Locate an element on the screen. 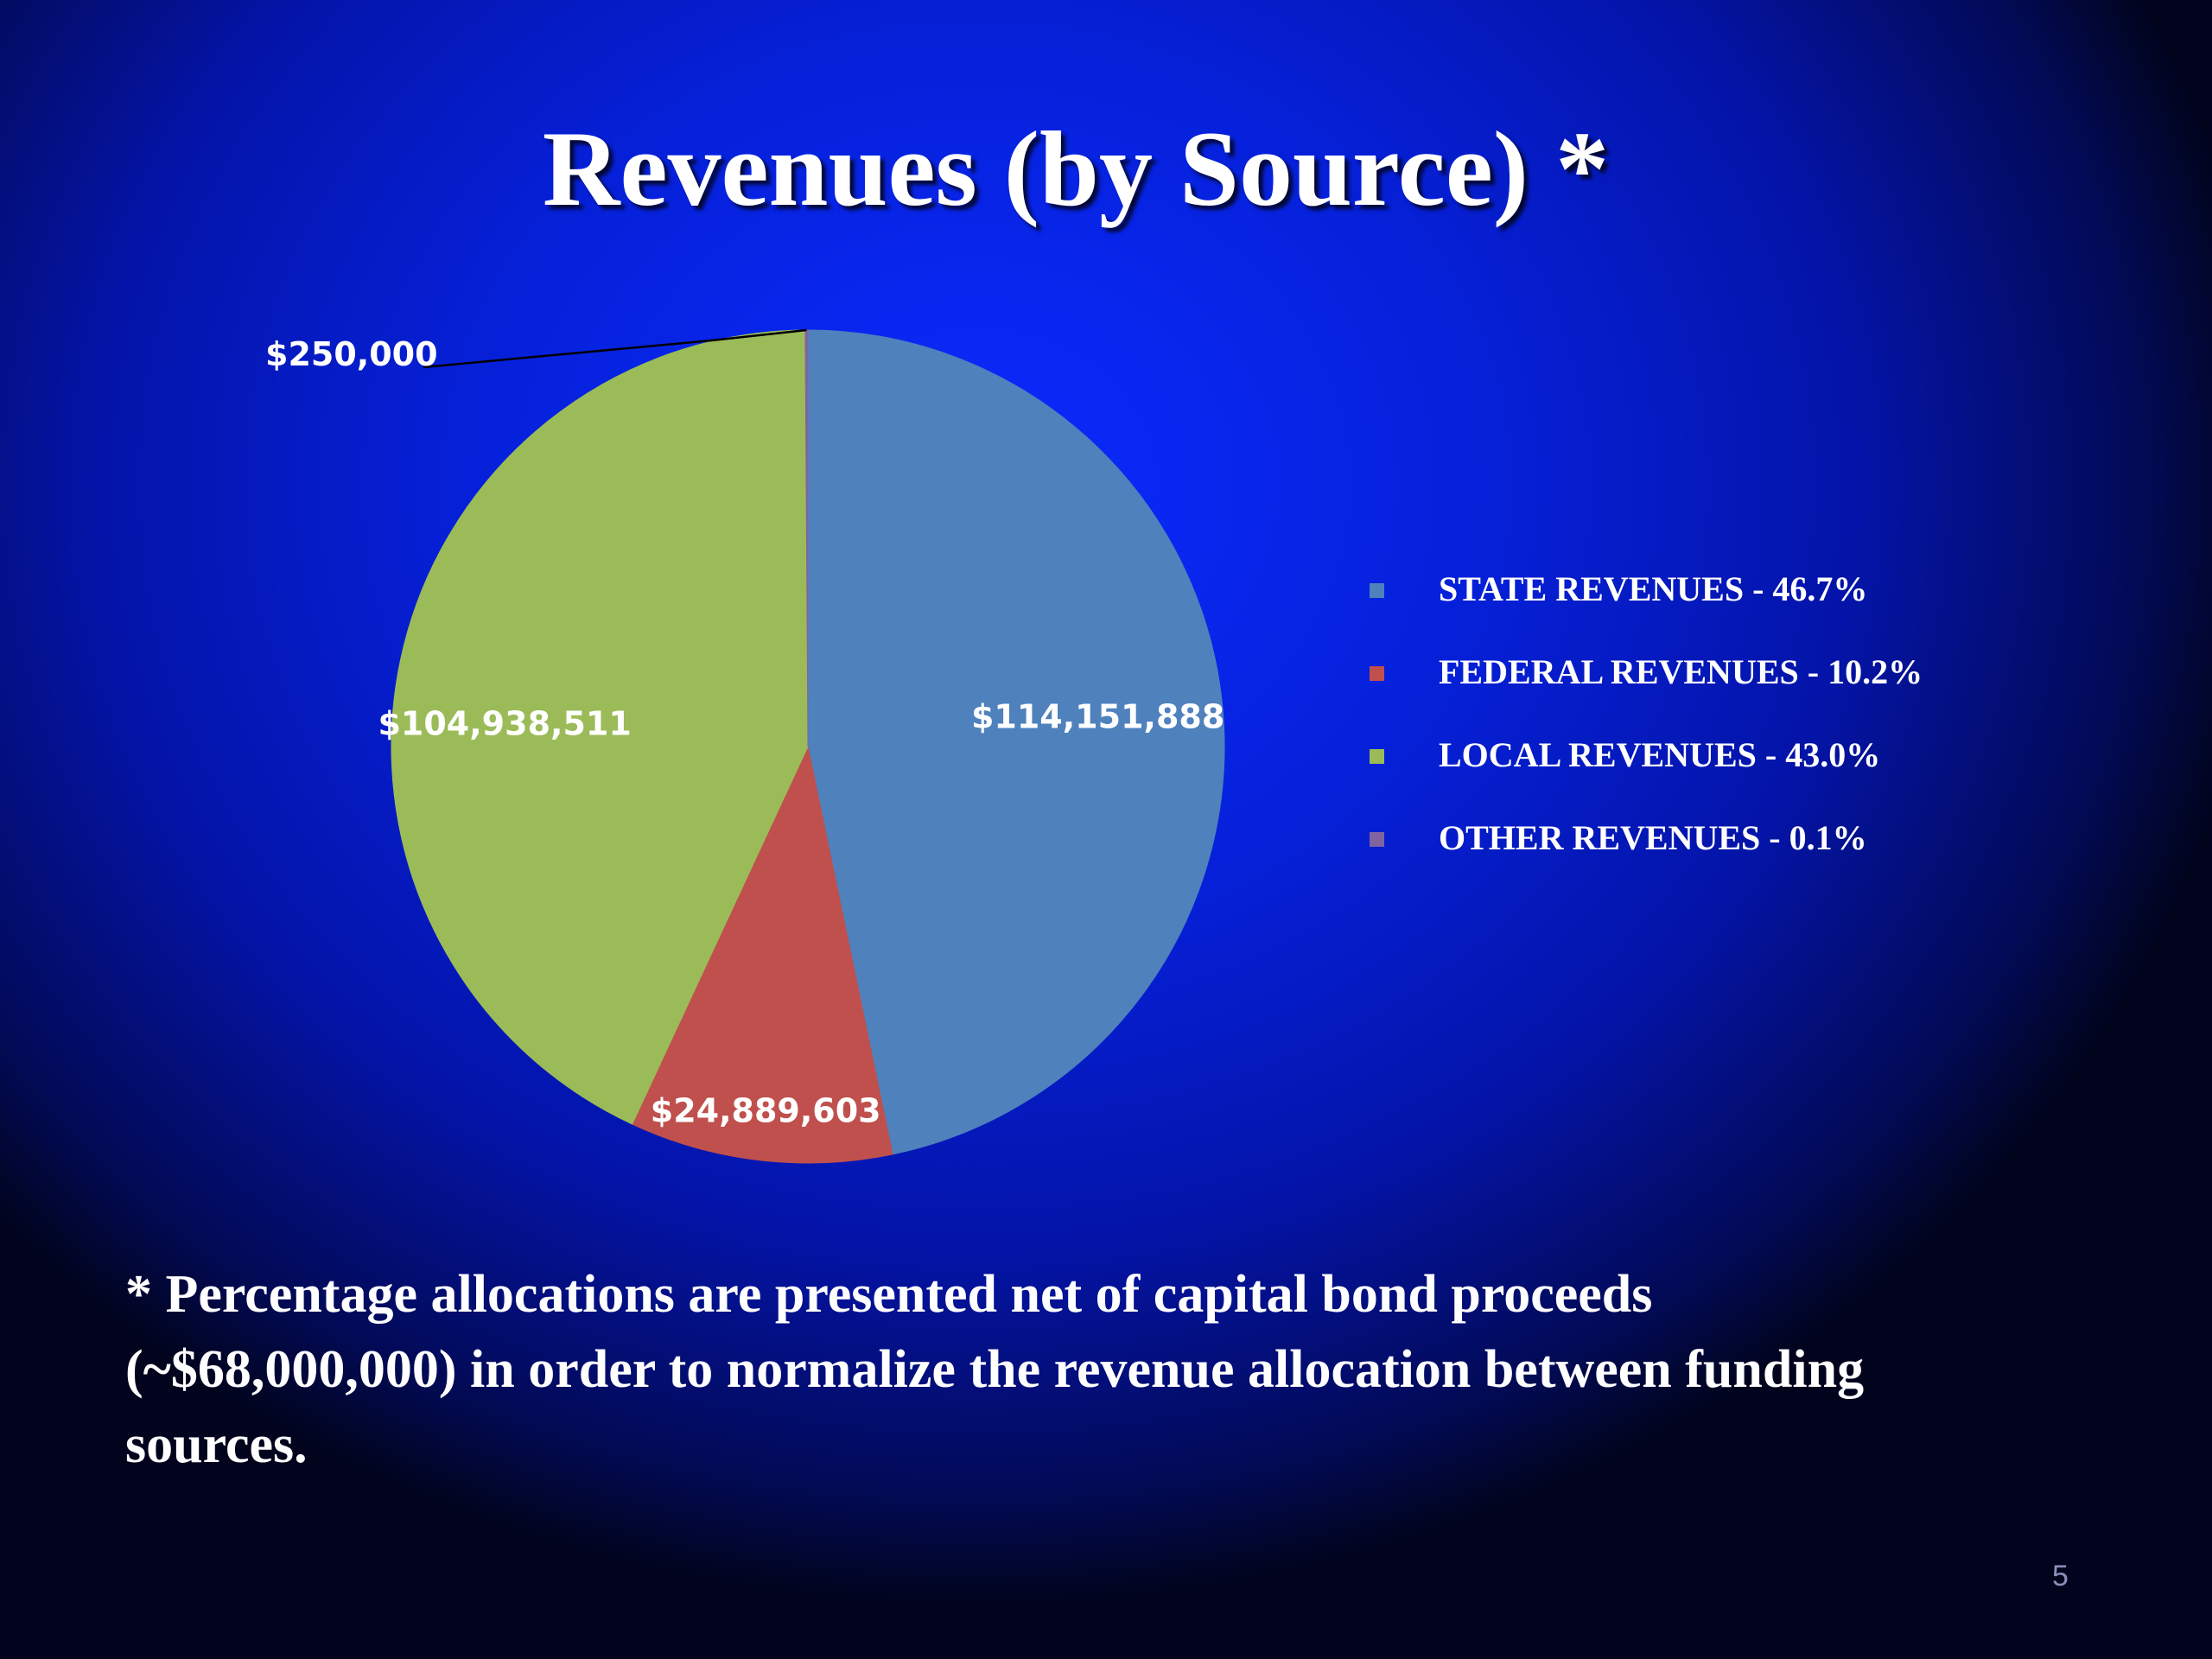  pie-slice-local-revenues is located at coordinates (600, 727).